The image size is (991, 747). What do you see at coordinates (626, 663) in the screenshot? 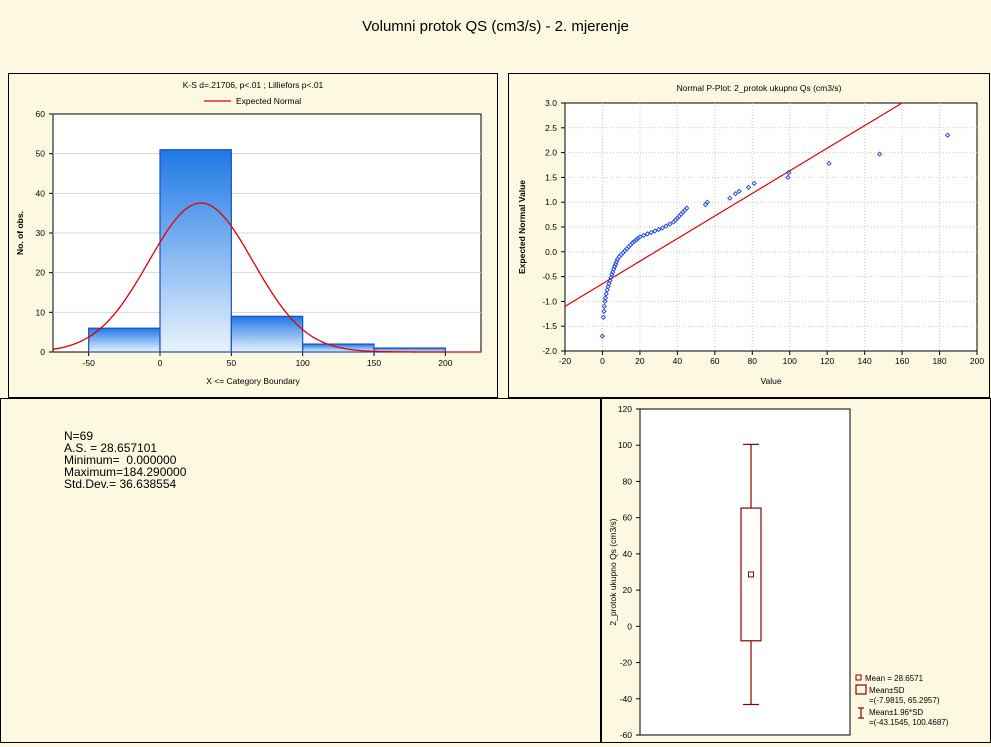
I see `y-tick-label: -20` at bounding box center [626, 663].